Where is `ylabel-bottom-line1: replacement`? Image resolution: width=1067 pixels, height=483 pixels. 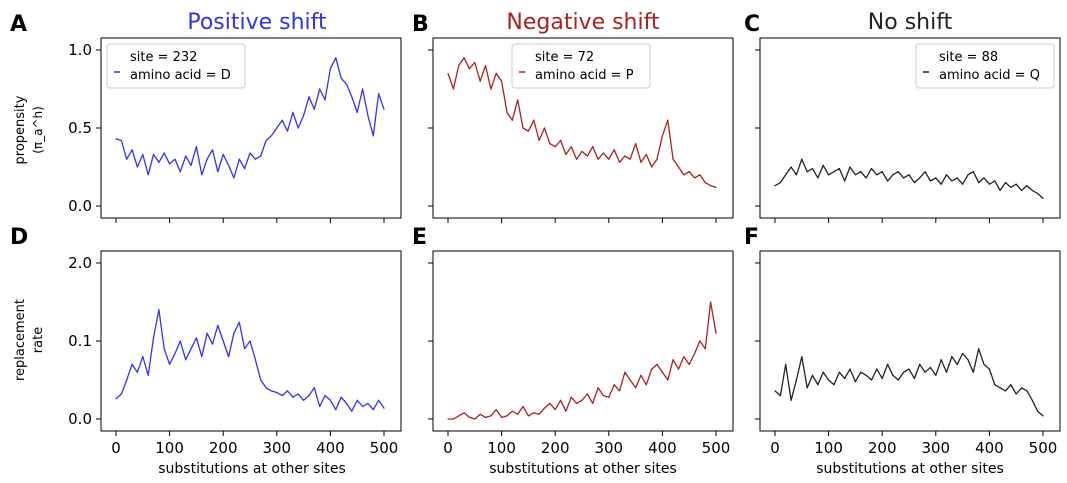 ylabel-bottom-line1: replacement is located at coordinates (20, 340).